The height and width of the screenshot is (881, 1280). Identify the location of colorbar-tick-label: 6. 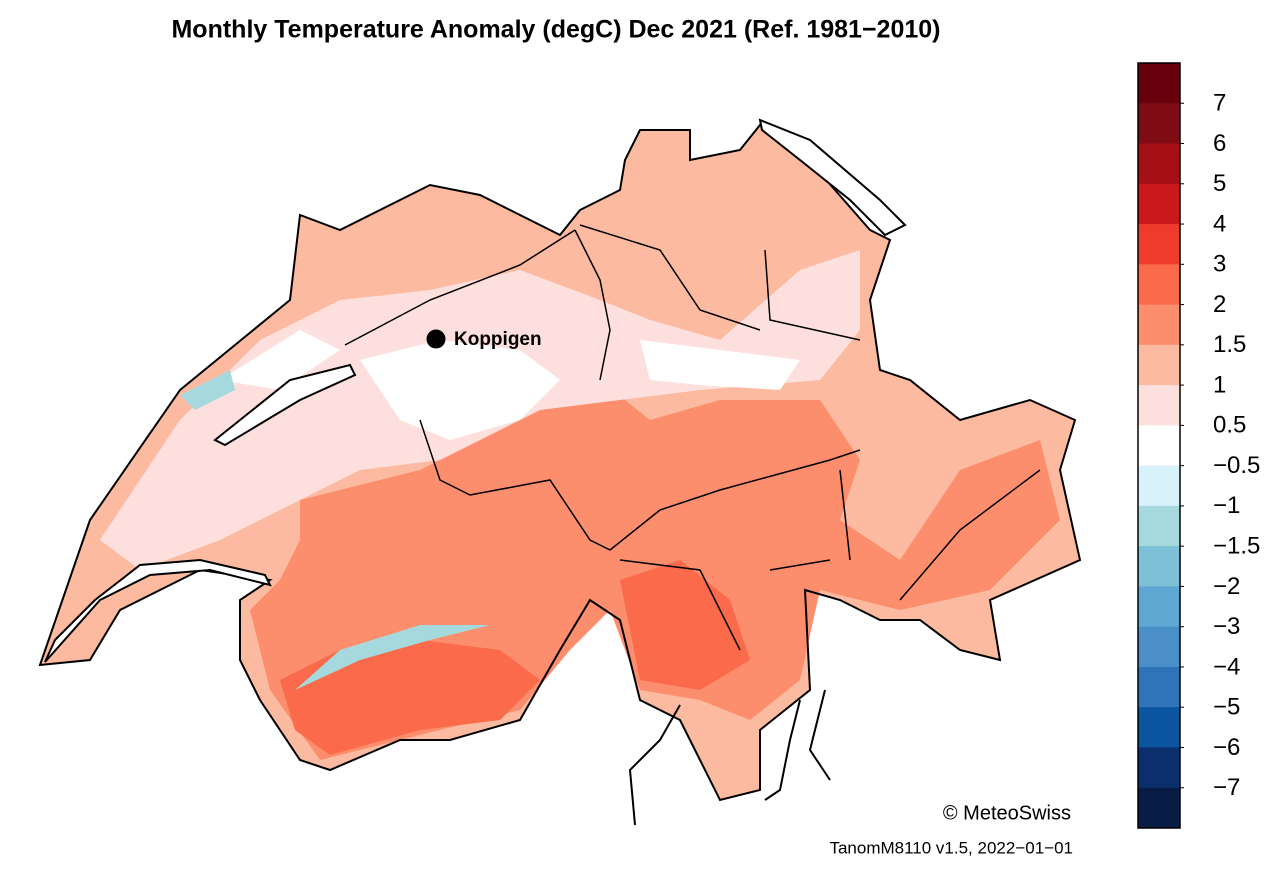
(1219, 143).